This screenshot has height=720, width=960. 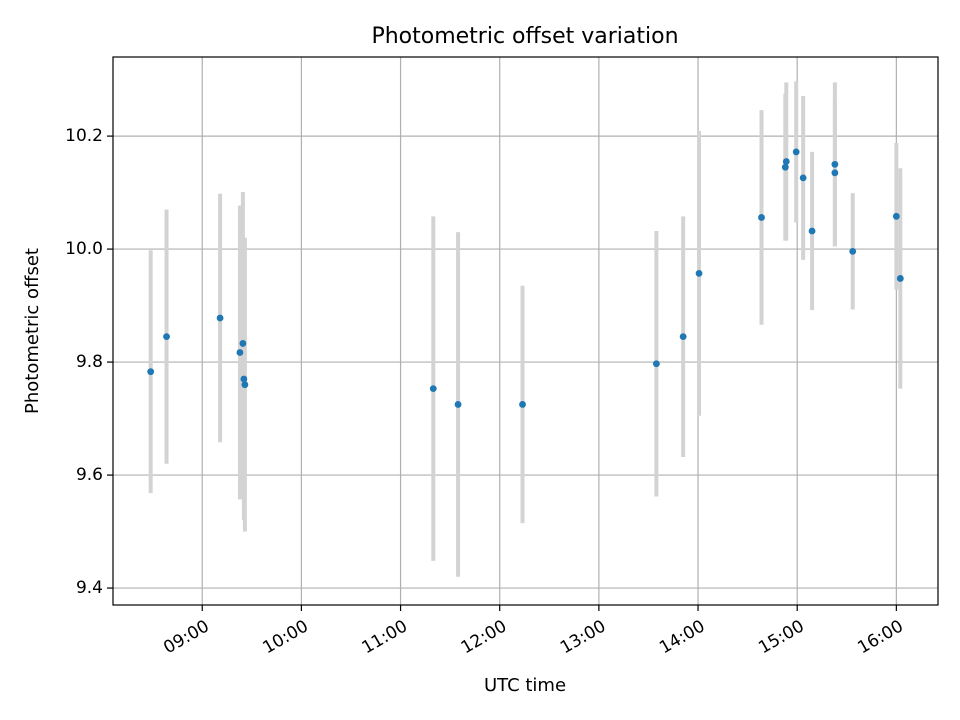 What do you see at coordinates (84, 136) in the screenshot?
I see `y-tick-label: 10.2` at bounding box center [84, 136].